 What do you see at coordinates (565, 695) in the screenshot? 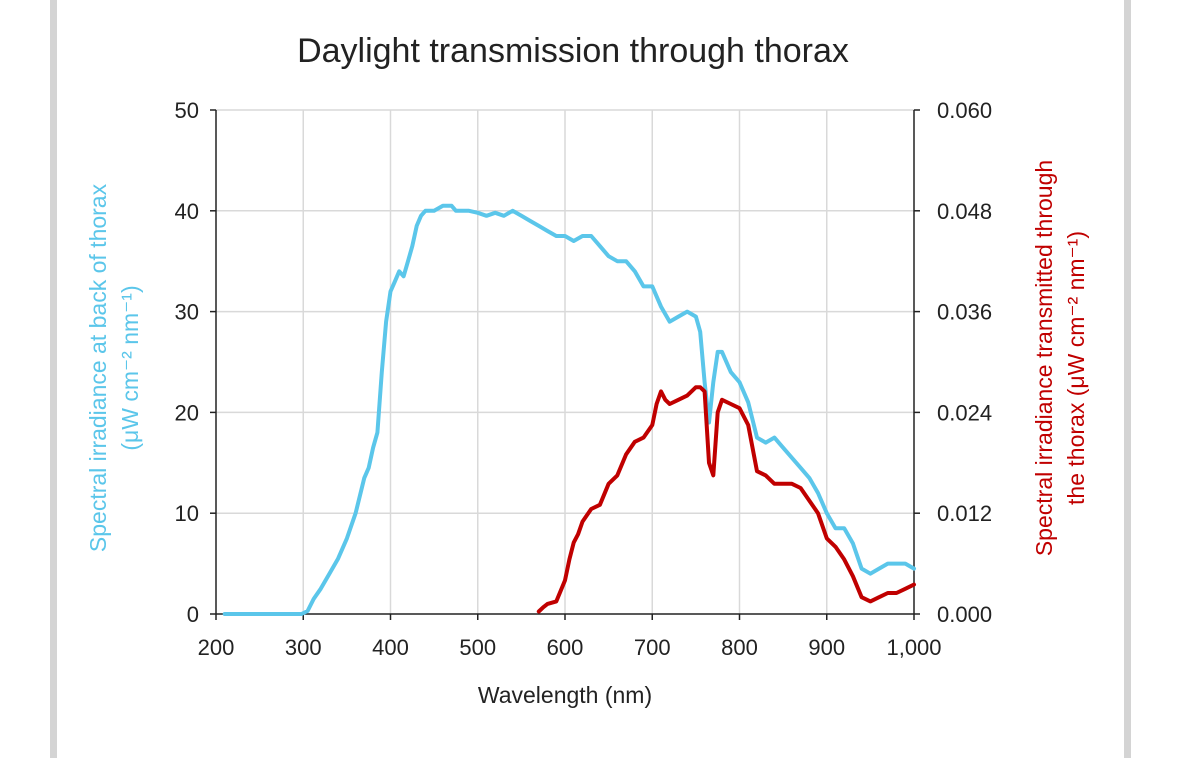
I see `x-axis-title: Wavelength (nm)` at bounding box center [565, 695].